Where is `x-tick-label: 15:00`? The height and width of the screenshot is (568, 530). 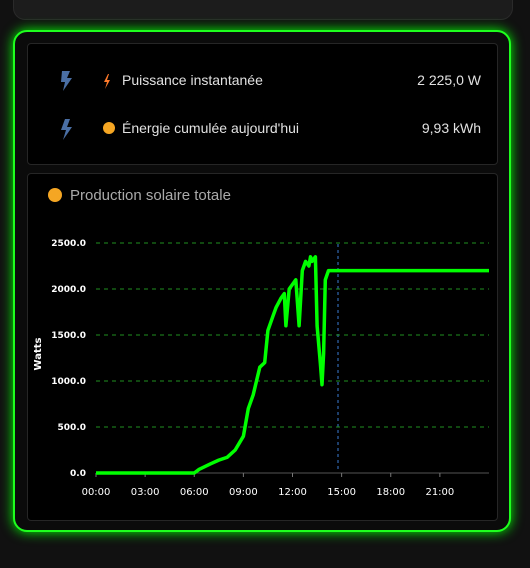
x-tick-label: 15:00 is located at coordinates (341, 492).